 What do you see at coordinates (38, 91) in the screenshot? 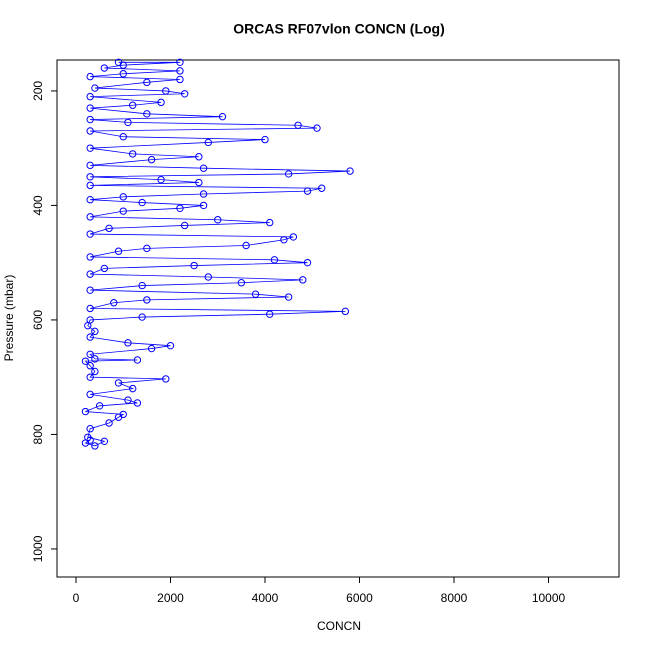
I see `y-tick-label: 200` at bounding box center [38, 91].